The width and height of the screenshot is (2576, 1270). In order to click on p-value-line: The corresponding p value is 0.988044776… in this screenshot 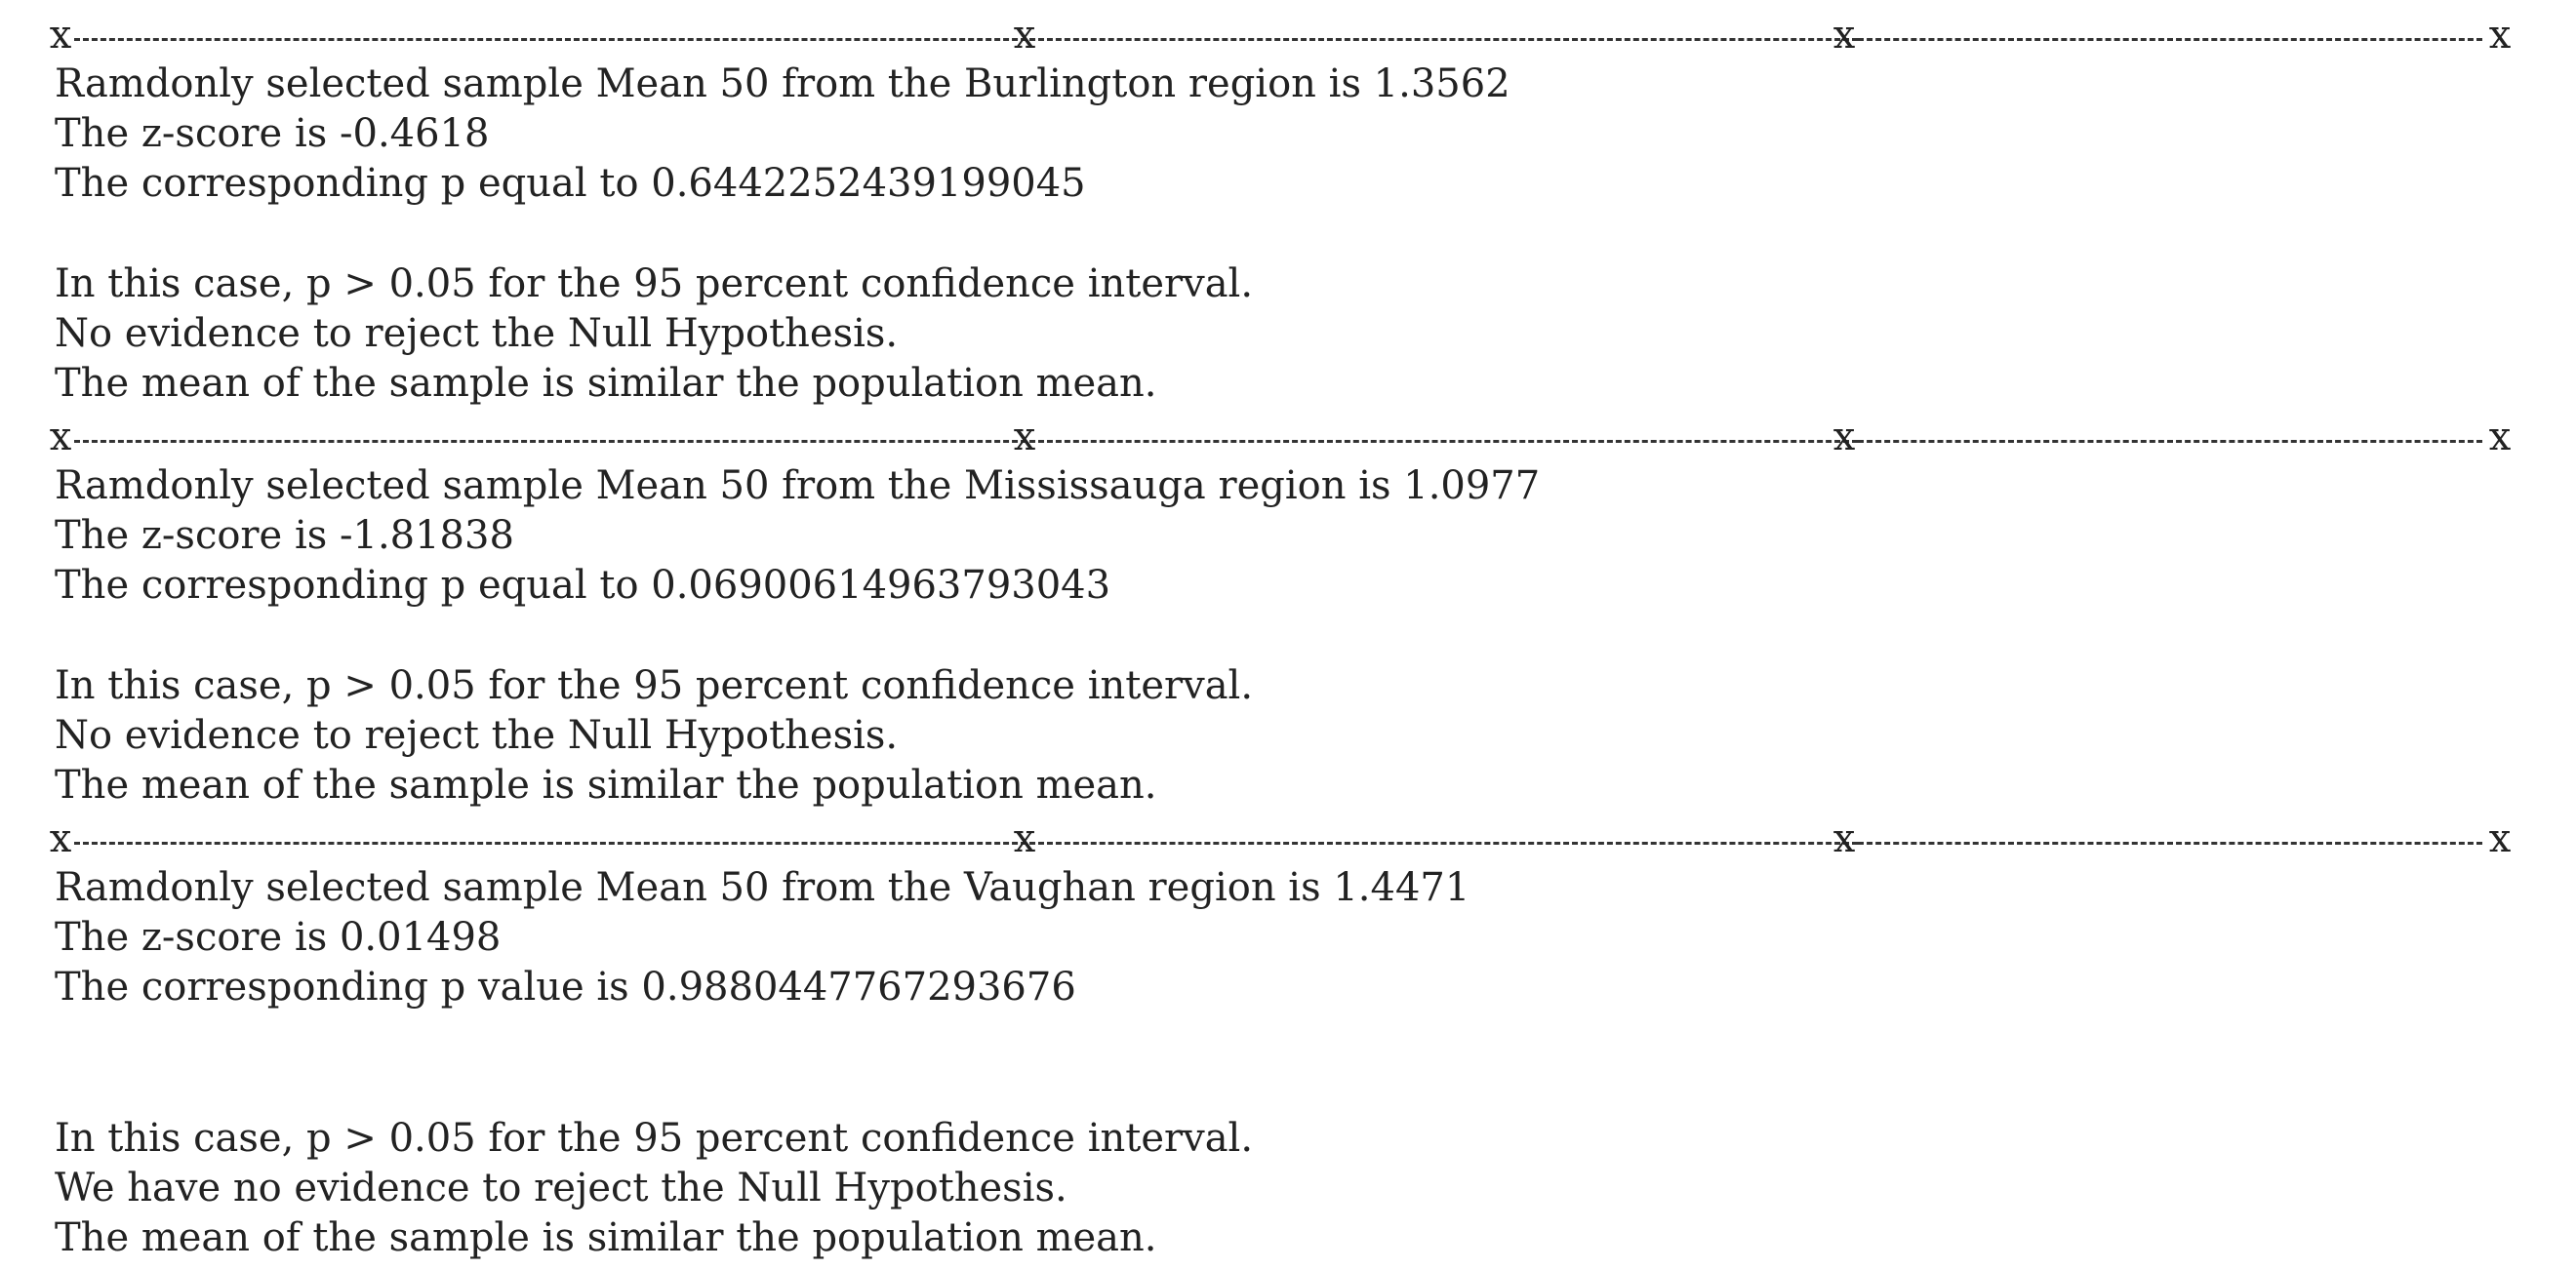, I will do `click(565, 987)`.